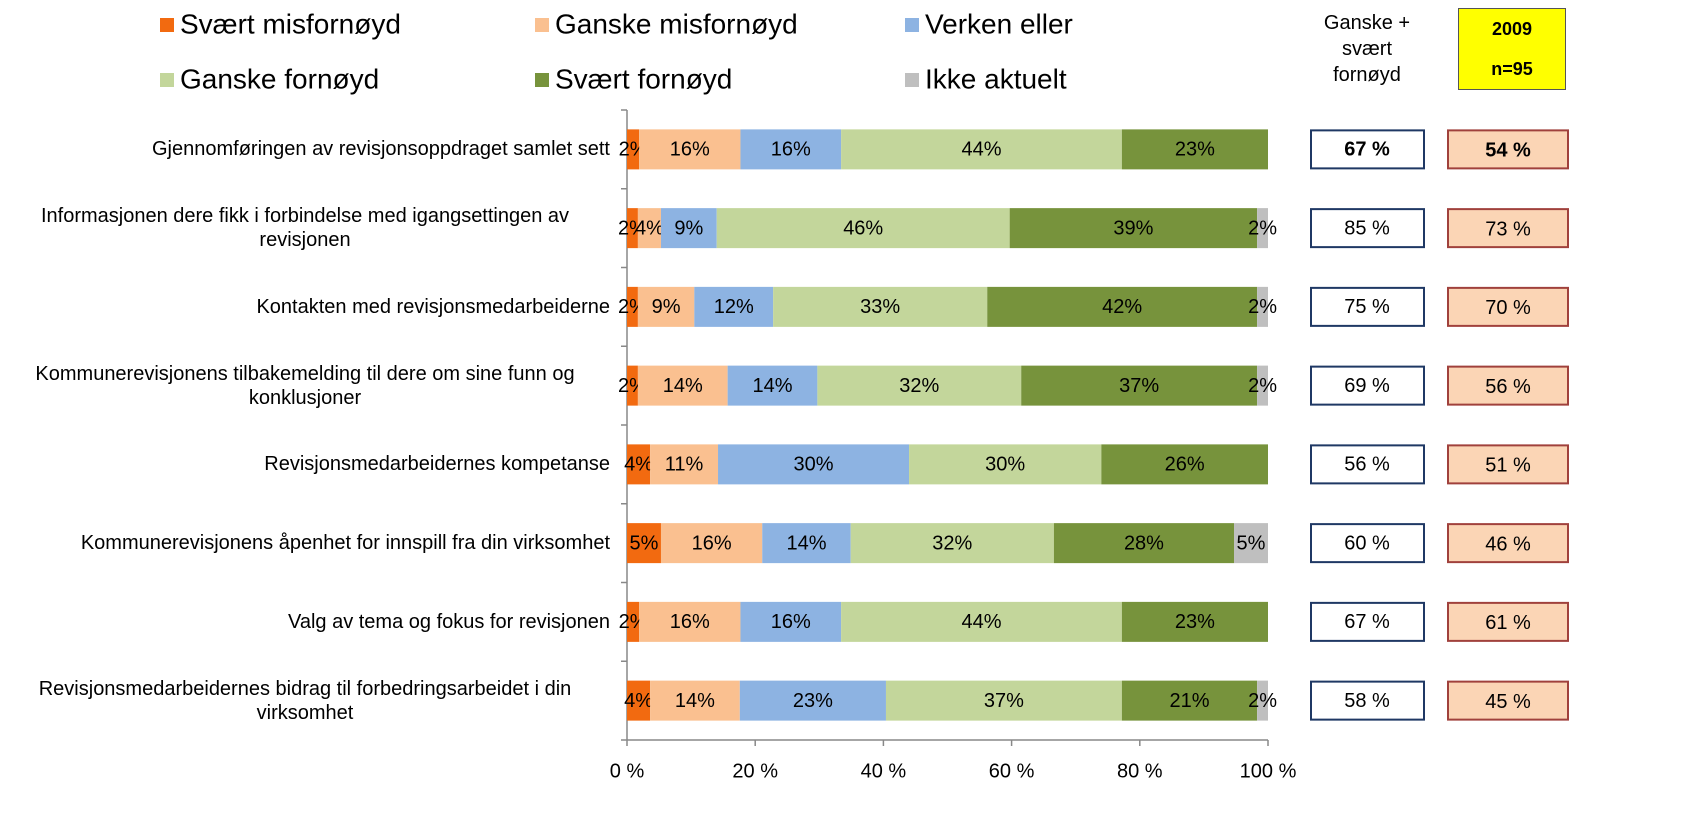 The width and height of the screenshot is (1696, 840). I want to click on legend-label: Ganske fornøyd, so click(279, 78).